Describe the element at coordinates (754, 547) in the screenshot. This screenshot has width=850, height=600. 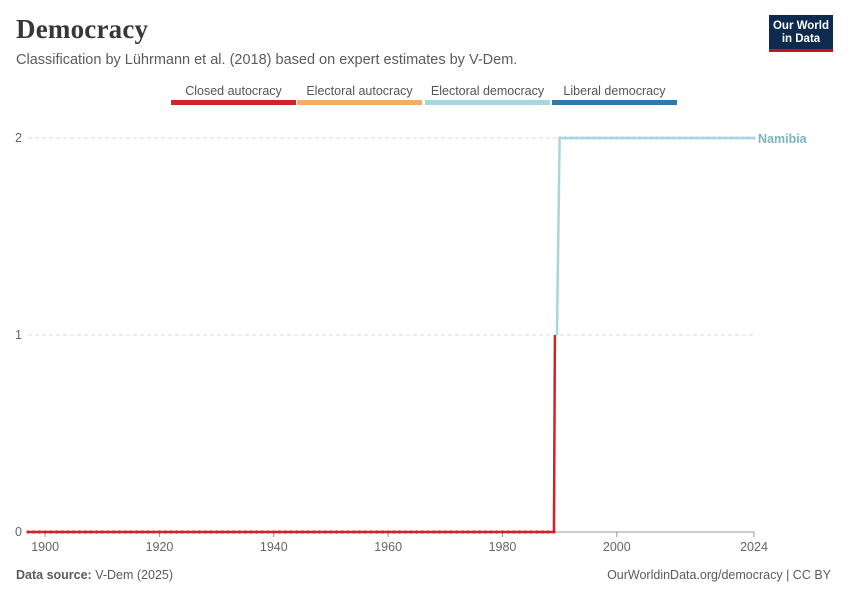
I see `x-tick-label: 2024` at that location.